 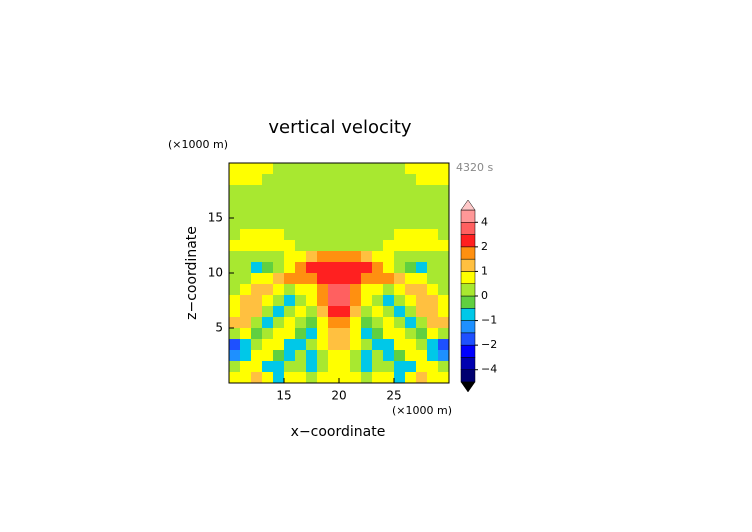 What do you see at coordinates (468, 387) in the screenshot?
I see `colorbar-extend-bottom` at bounding box center [468, 387].